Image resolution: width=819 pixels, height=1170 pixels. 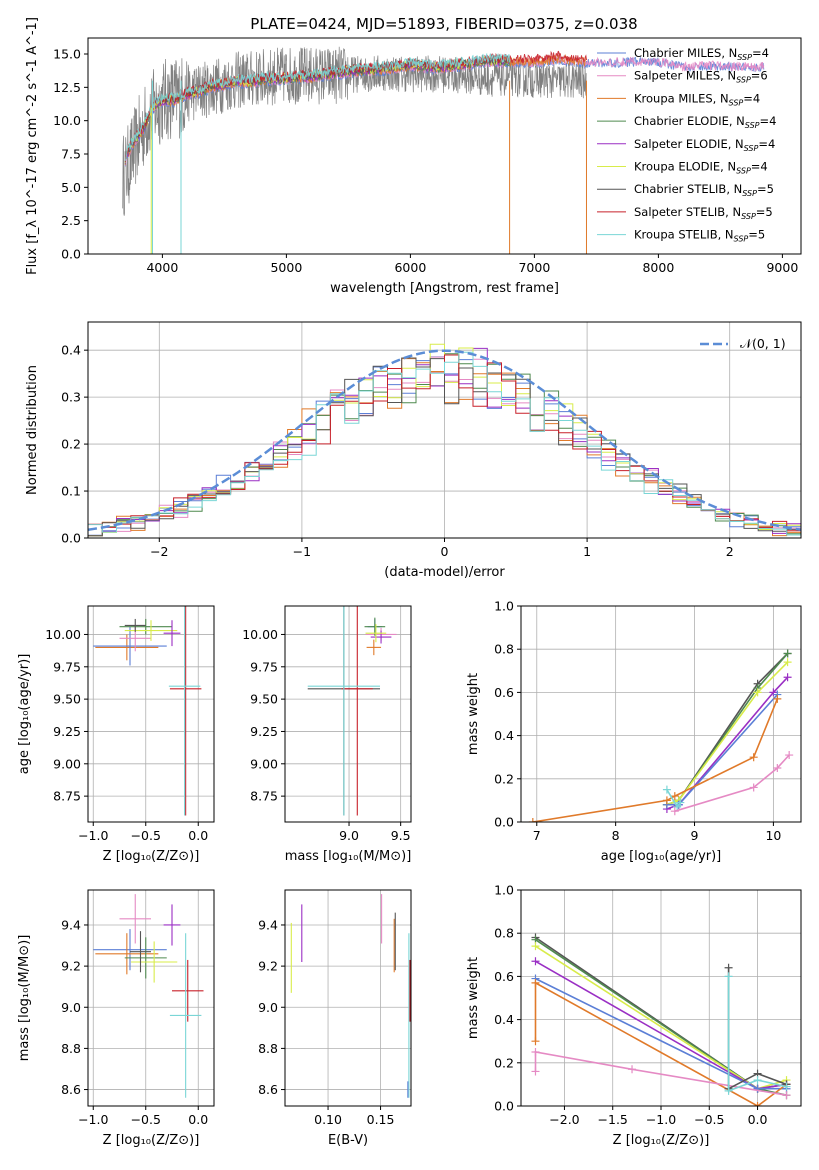 What do you see at coordinates (773, 835) in the screenshot?
I see `x-tick-label: 10` at bounding box center [773, 835].